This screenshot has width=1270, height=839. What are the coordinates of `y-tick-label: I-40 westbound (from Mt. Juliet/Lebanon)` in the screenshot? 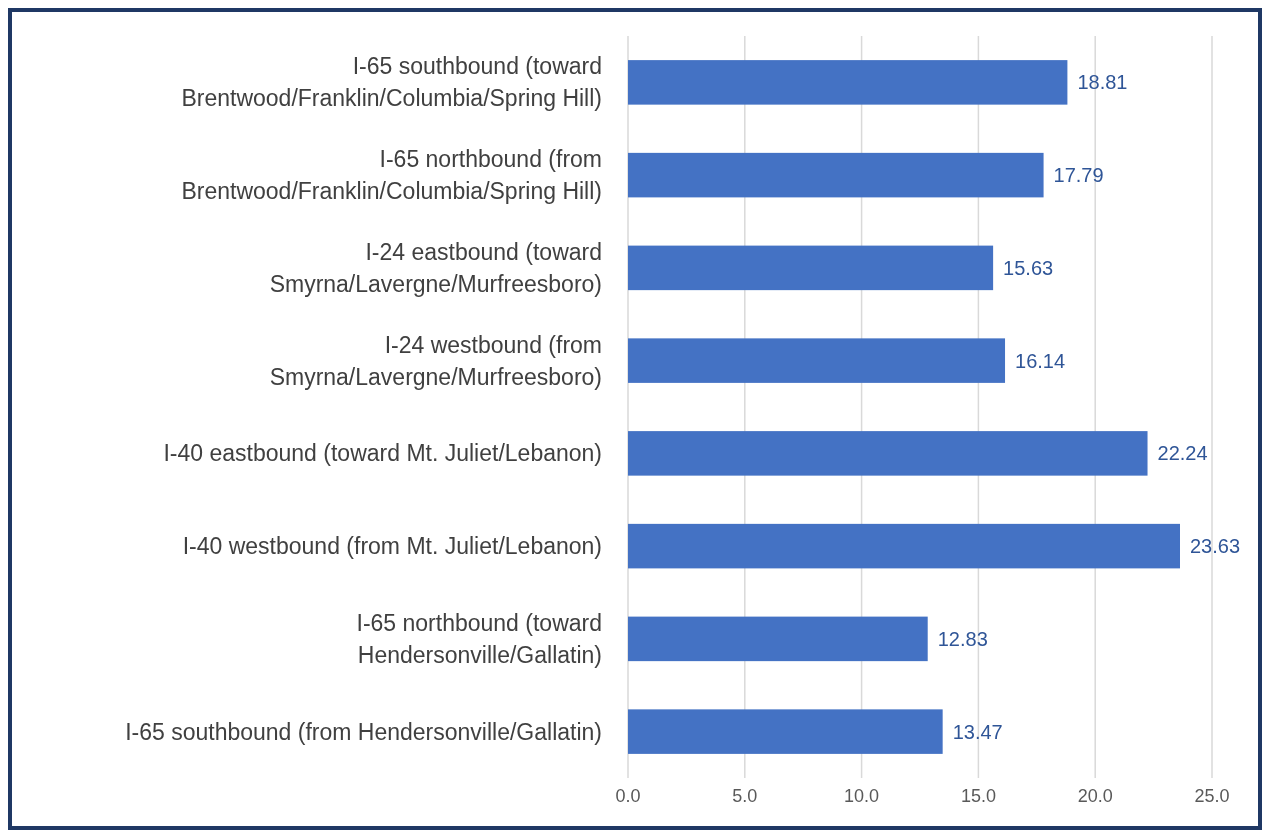 It's located at (392, 546).